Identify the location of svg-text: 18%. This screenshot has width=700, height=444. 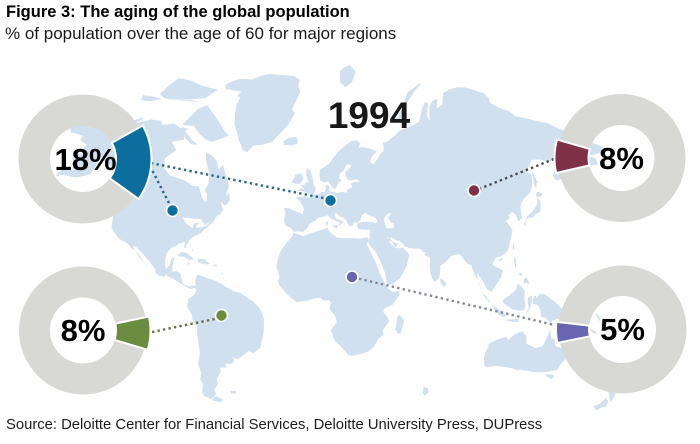
(85, 159).